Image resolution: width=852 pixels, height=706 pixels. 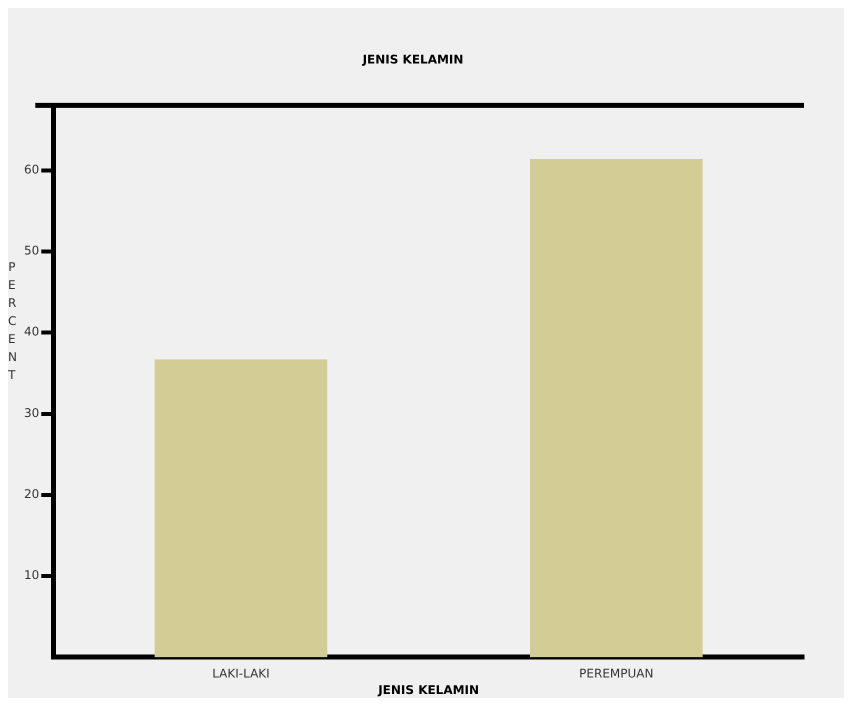 What do you see at coordinates (32, 251) in the screenshot?
I see `y-tick-label: 50` at bounding box center [32, 251].